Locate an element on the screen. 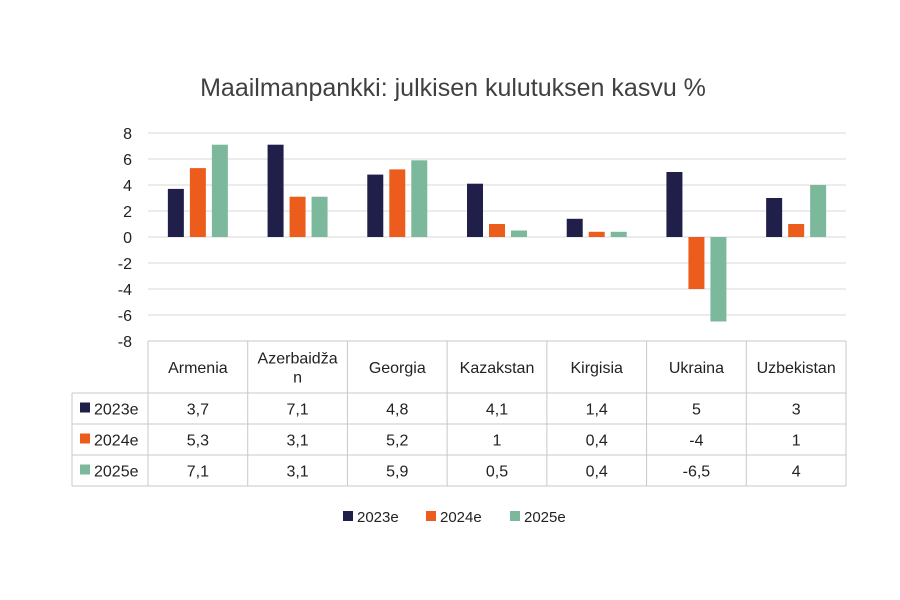 The image size is (900, 600). bar-2023e-Armenia is located at coordinates (175, 212).